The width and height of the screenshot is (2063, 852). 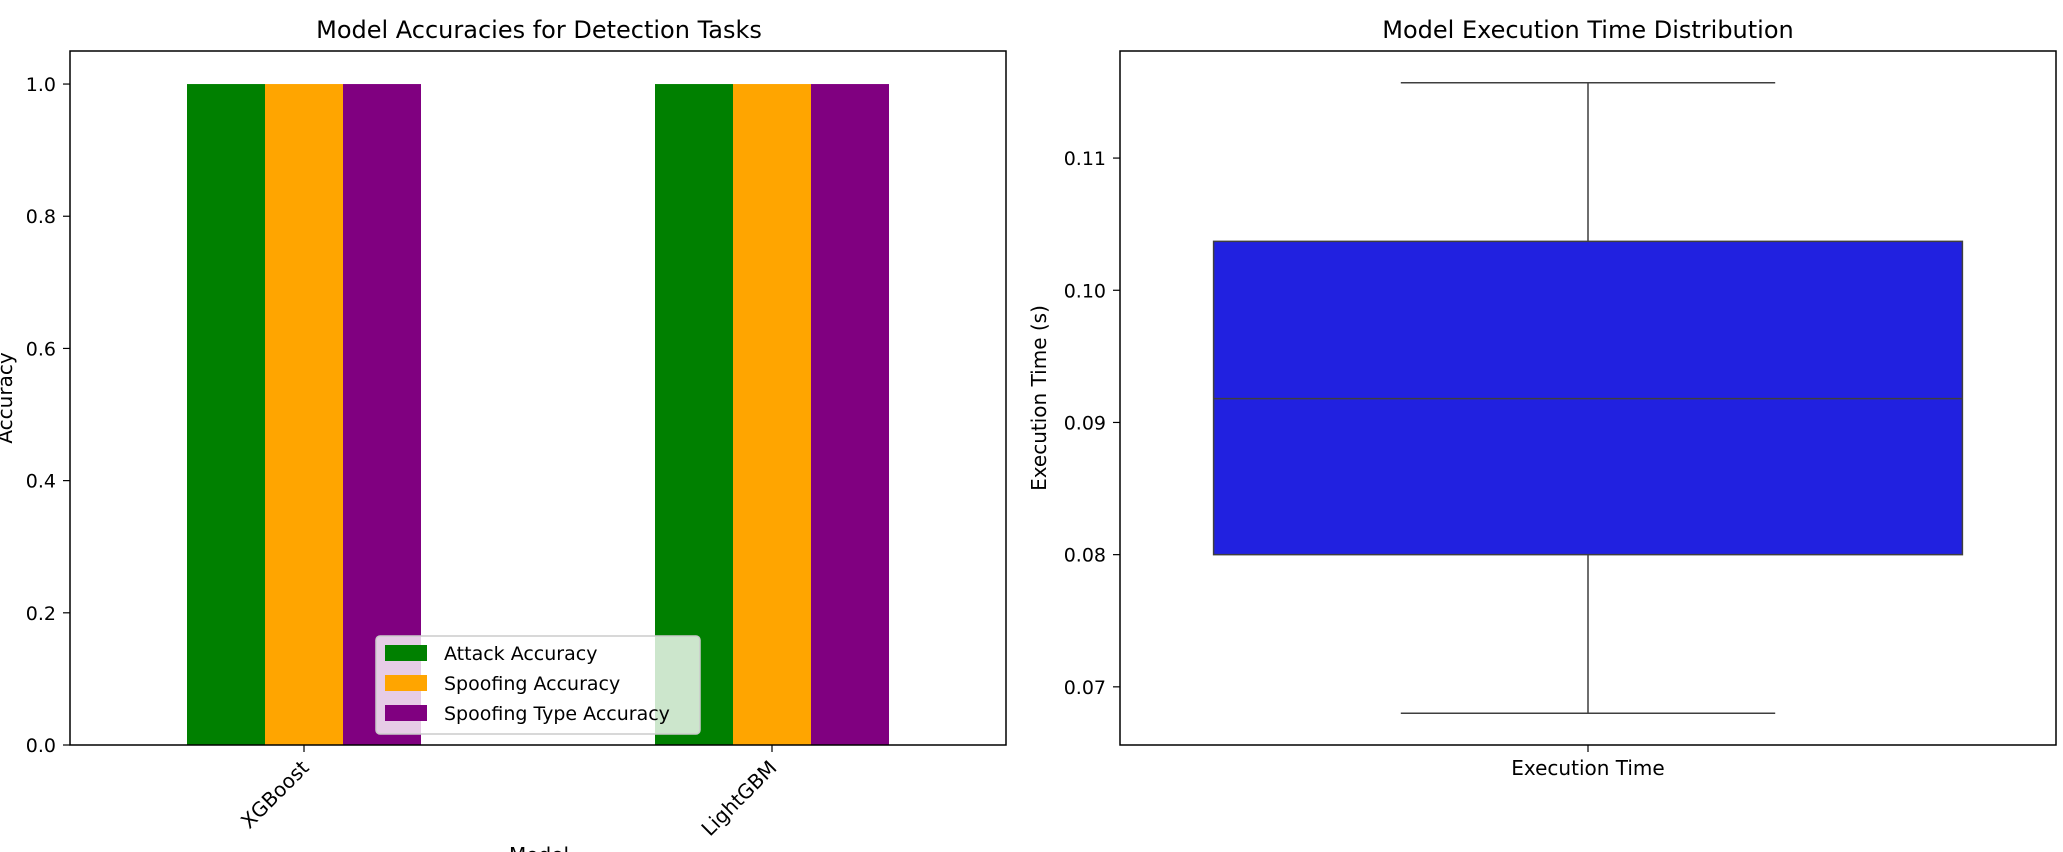 What do you see at coordinates (275, 794) in the screenshot?
I see `accuracy-xtick-label-xgboost: XGBoost` at bounding box center [275, 794].